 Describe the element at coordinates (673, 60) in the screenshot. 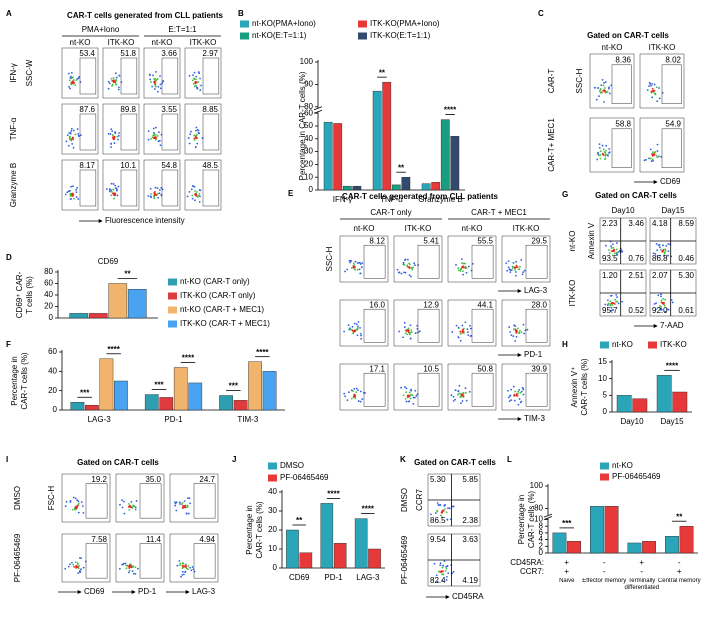

I see `gate-value: 8.02` at that location.